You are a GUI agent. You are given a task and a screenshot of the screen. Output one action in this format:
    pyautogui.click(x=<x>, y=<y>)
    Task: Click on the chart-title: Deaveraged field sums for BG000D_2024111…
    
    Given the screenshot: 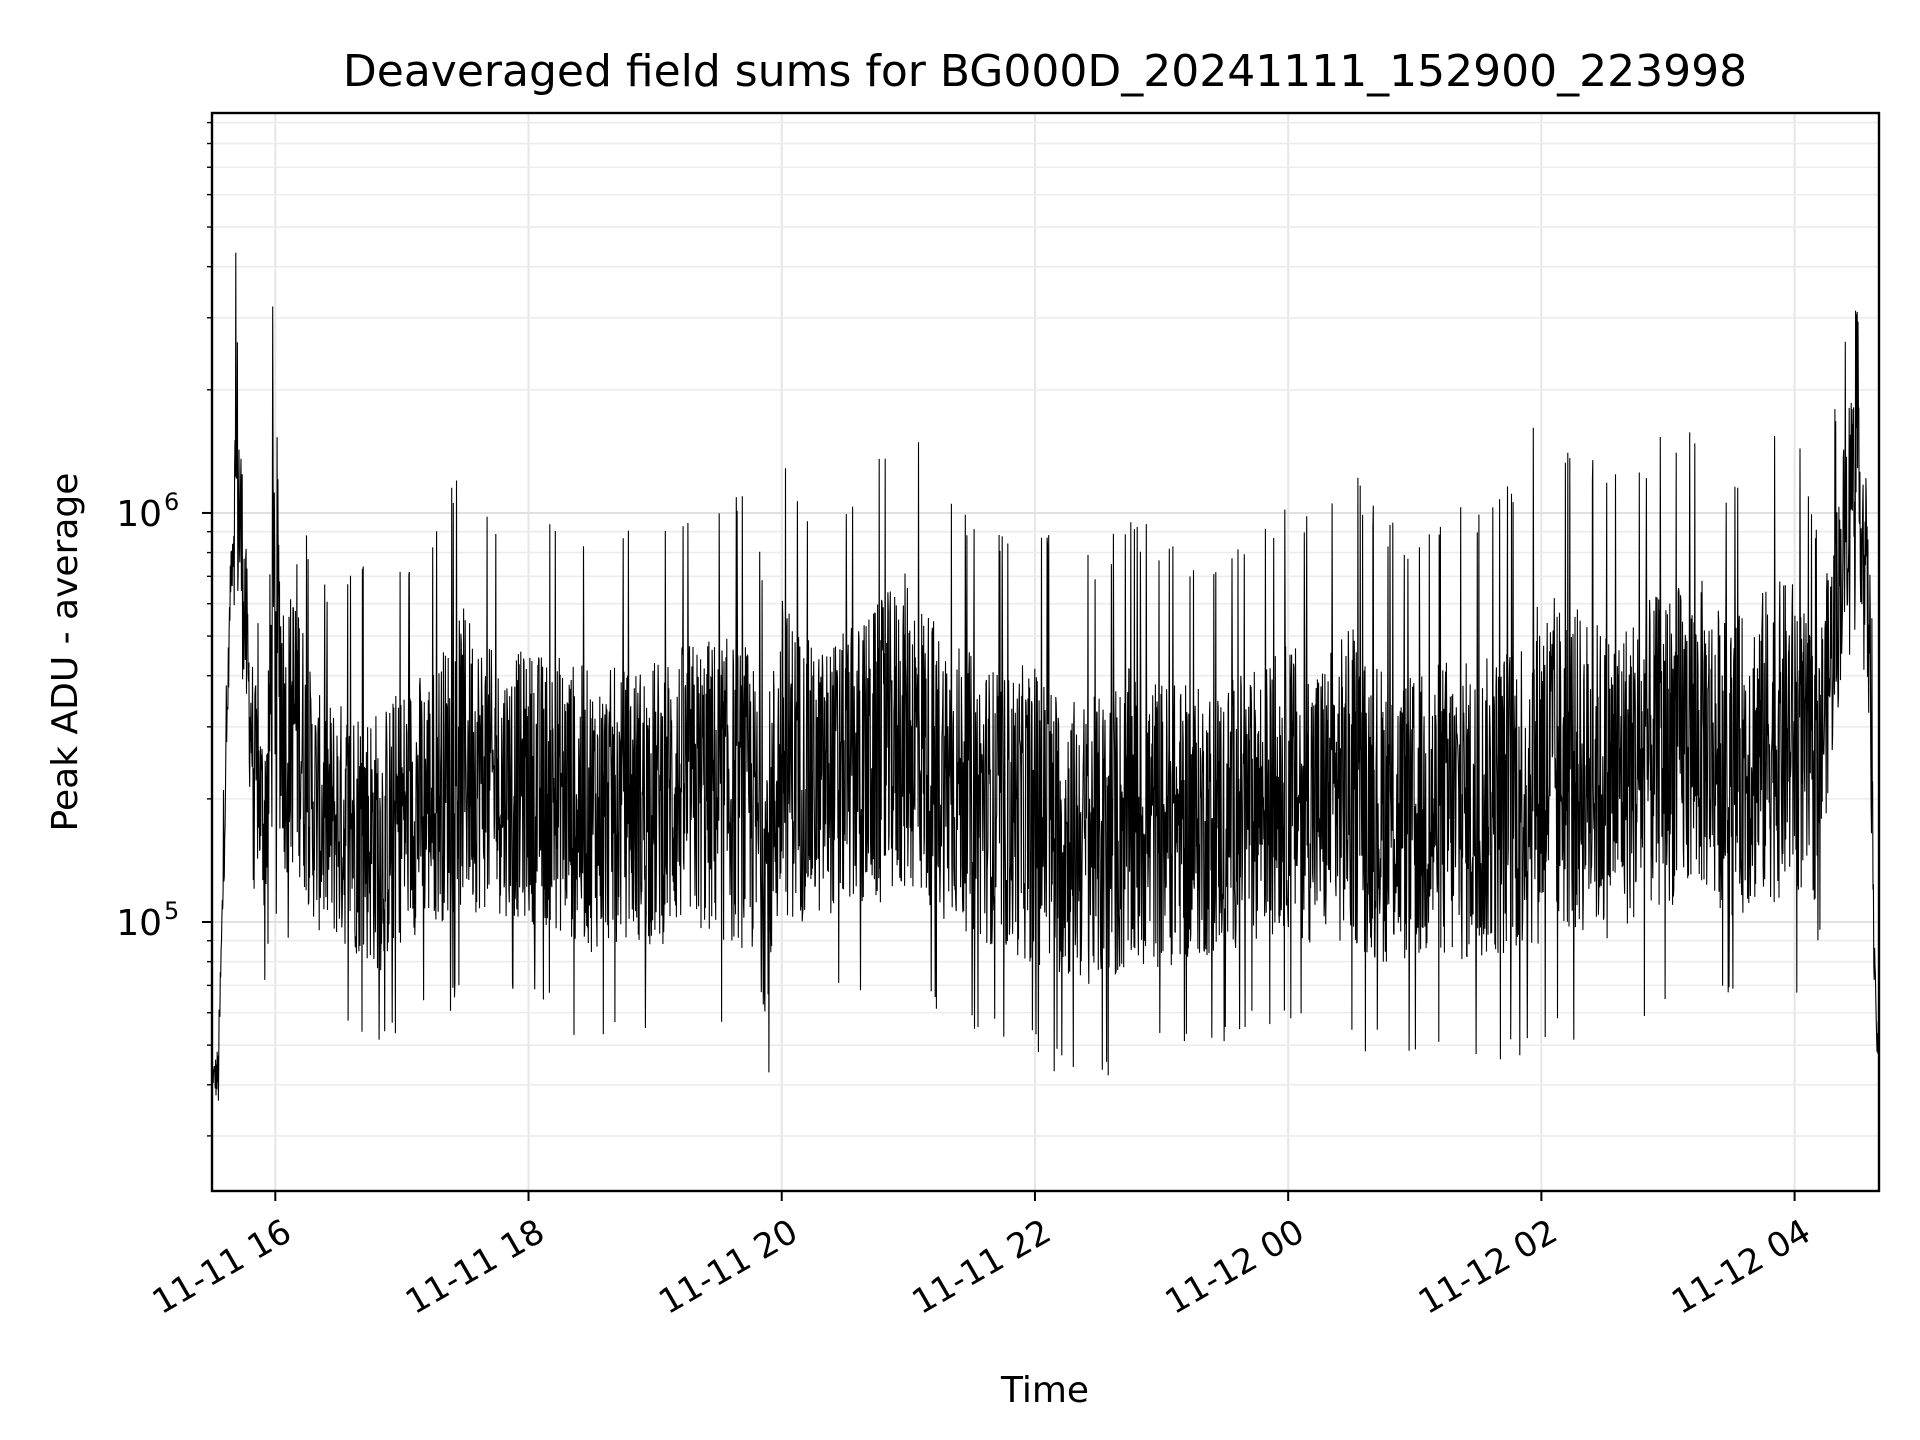 What is the action you would take?
    pyautogui.click(x=1045, y=71)
    